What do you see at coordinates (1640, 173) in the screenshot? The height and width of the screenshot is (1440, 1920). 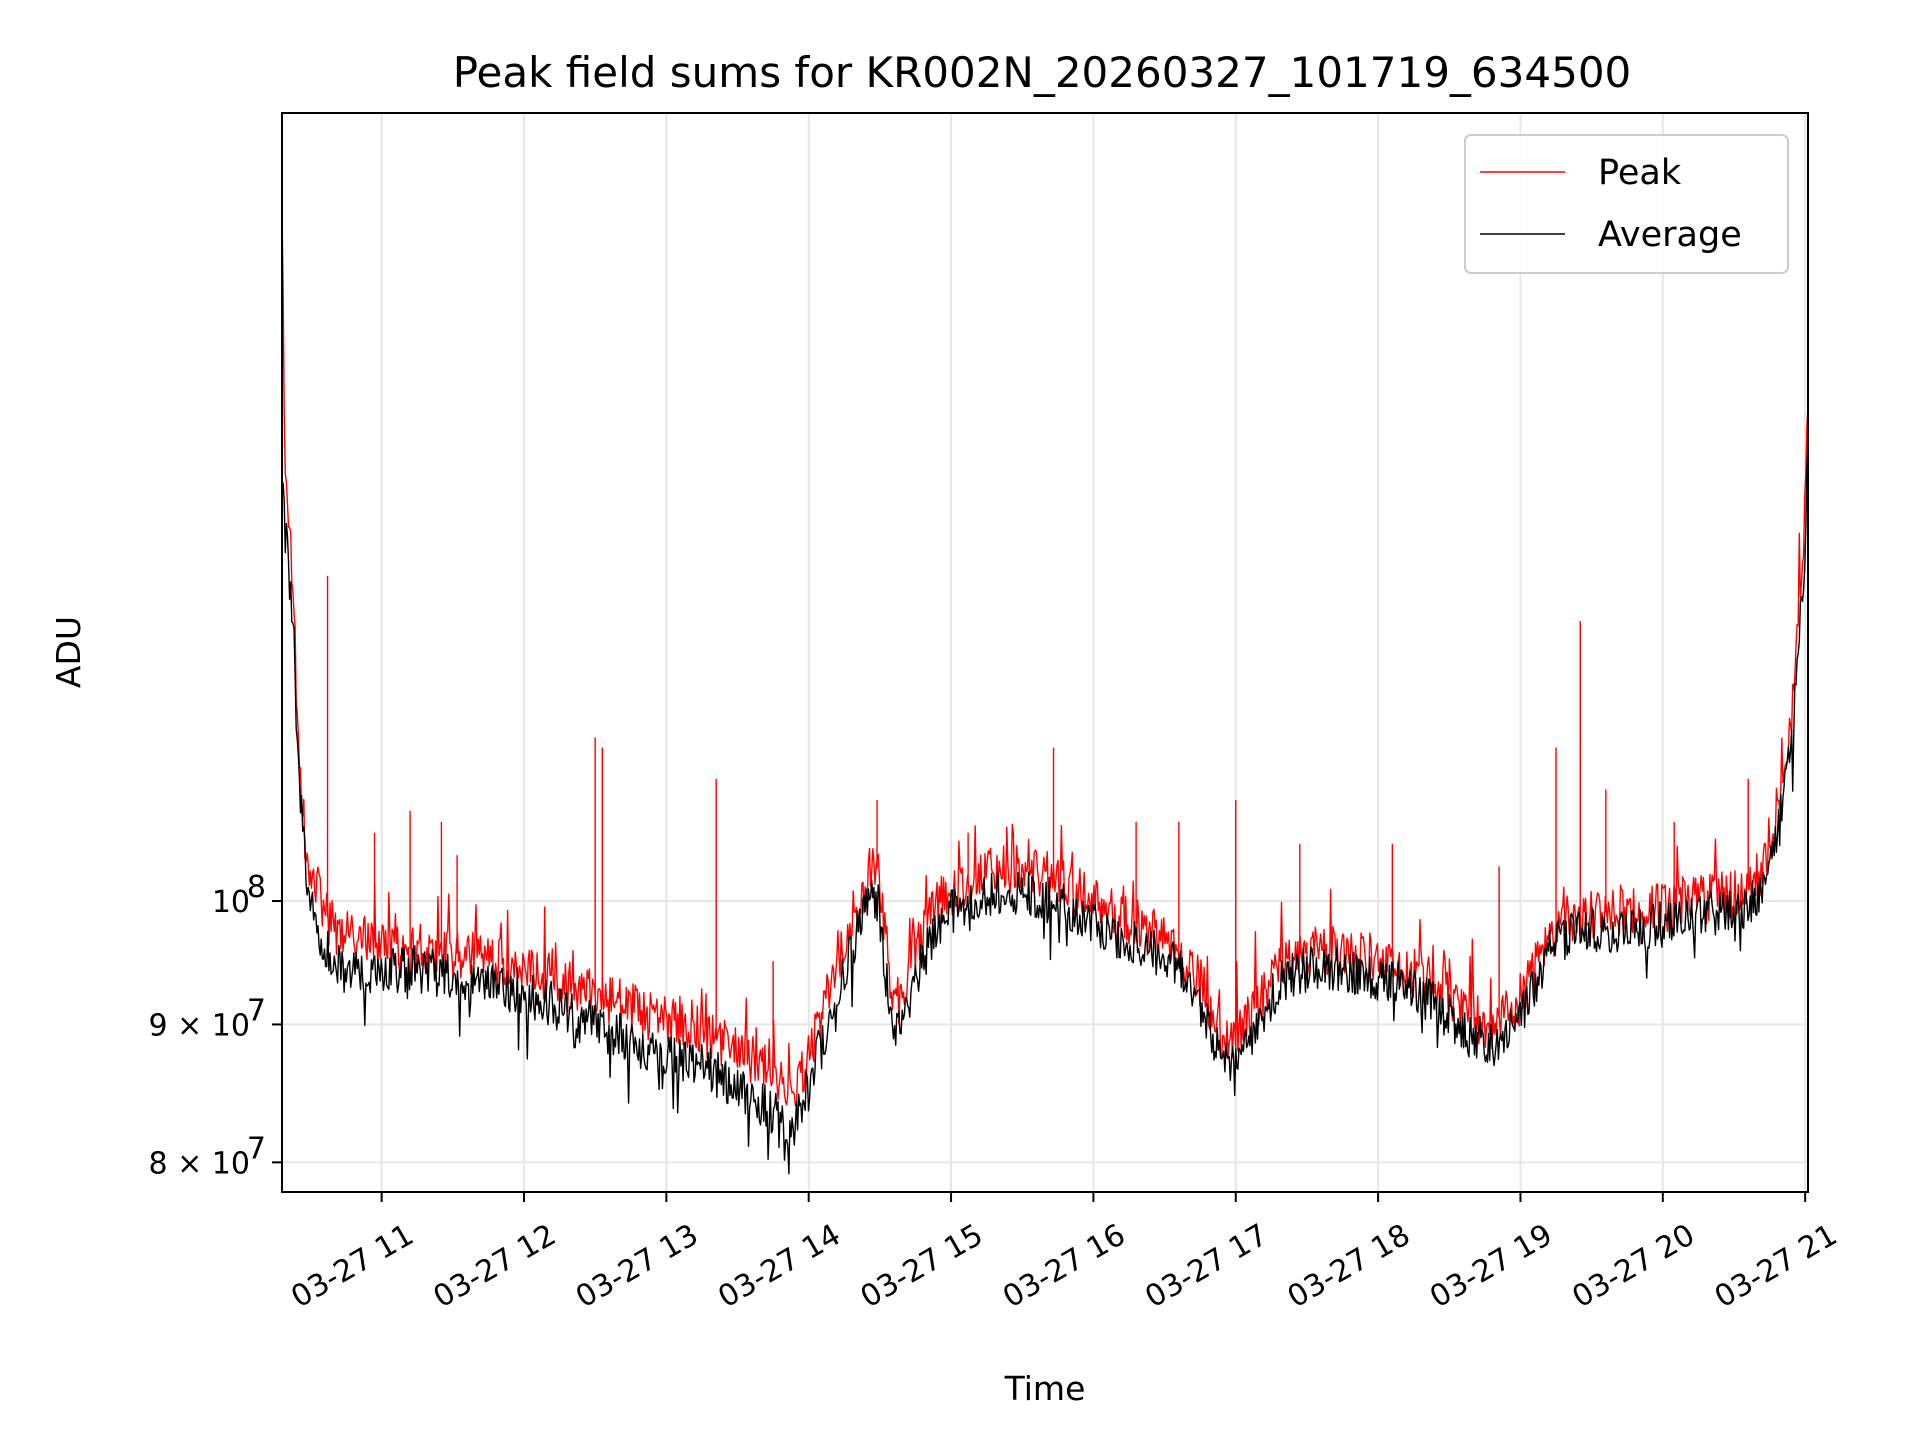 I see `legend-peak-label: Peak` at bounding box center [1640, 173].